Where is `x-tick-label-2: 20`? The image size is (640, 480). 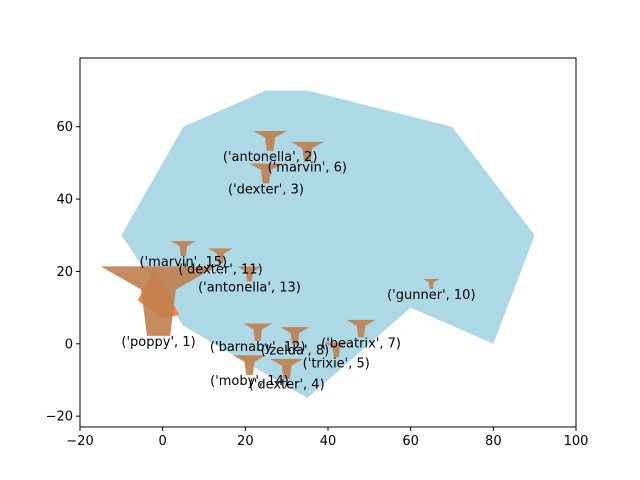
x-tick-label-2: 20 is located at coordinates (245, 441).